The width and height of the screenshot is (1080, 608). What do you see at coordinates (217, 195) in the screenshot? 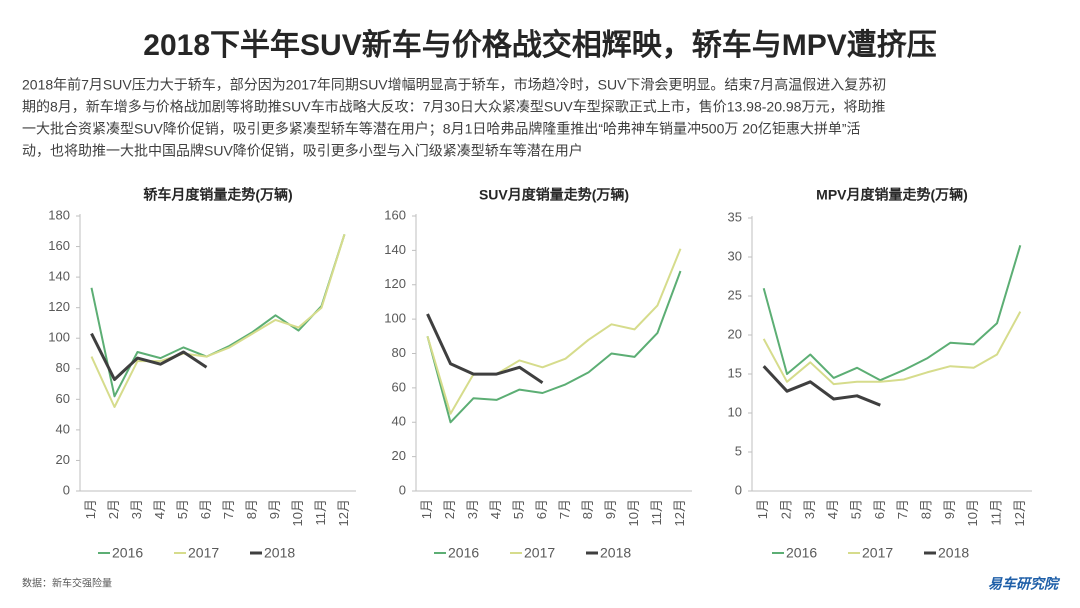
I see `chart-title: 轿车月度销量走势(万辆)` at bounding box center [217, 195].